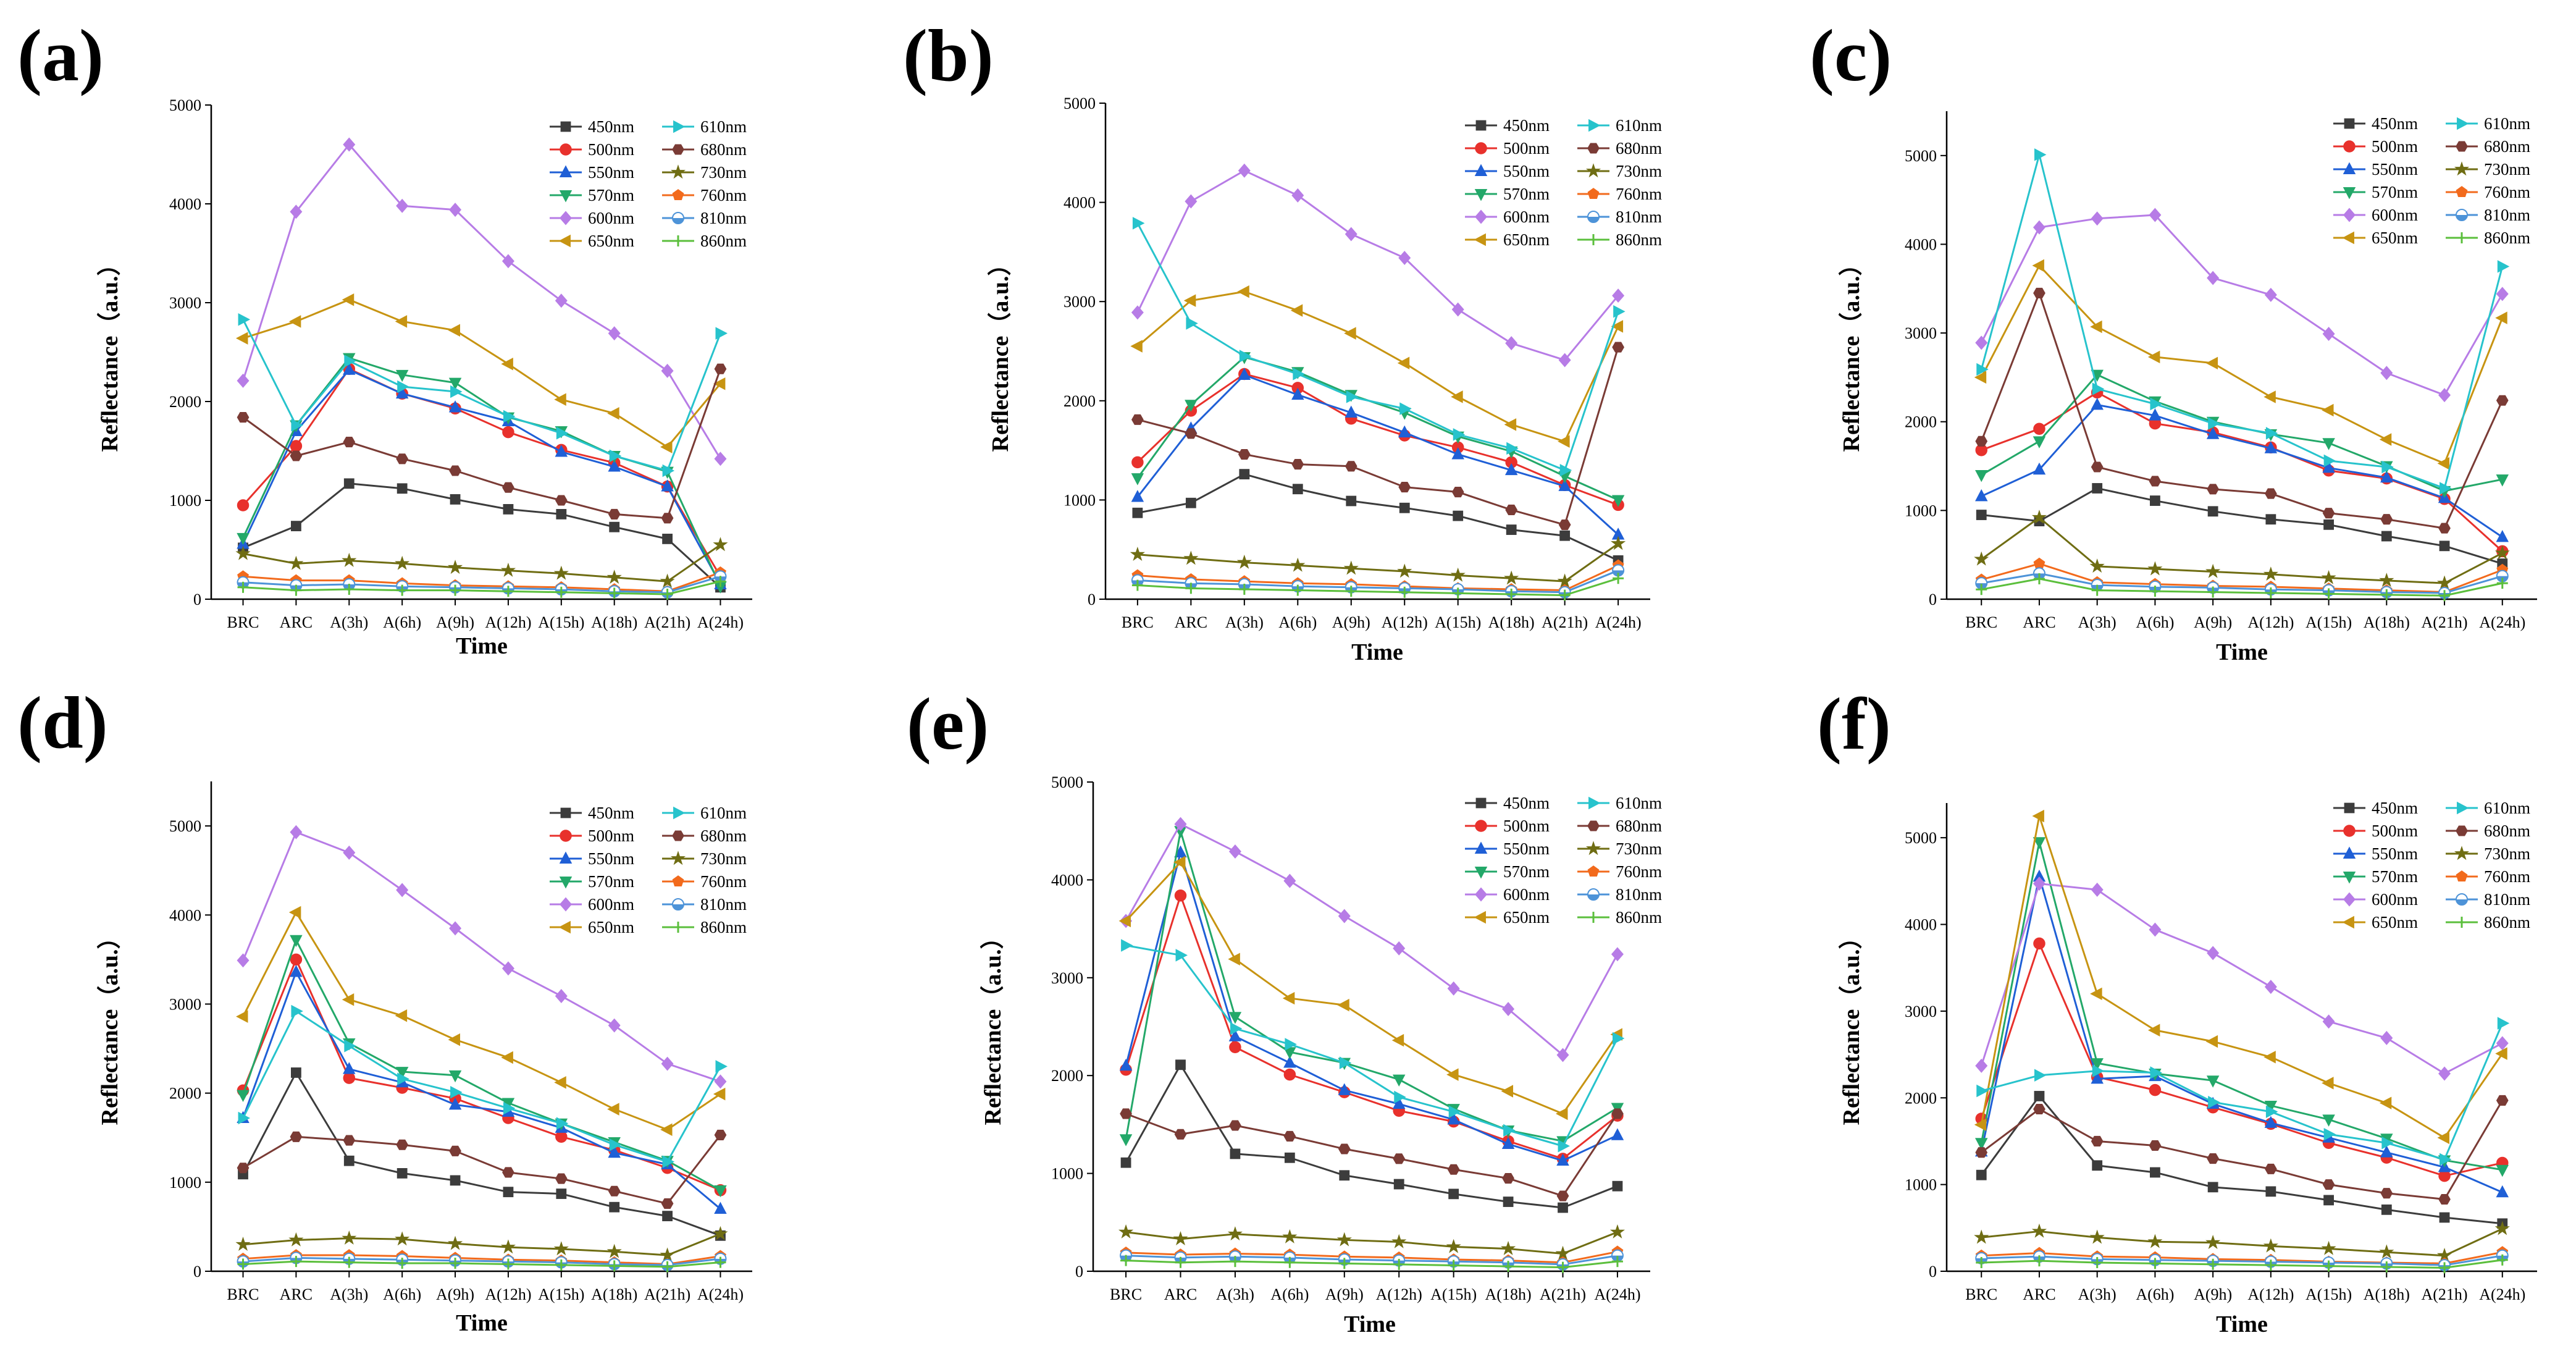  What do you see at coordinates (1620, 848) in the screenshot?
I see `legend-item: 730nm` at bounding box center [1620, 848].